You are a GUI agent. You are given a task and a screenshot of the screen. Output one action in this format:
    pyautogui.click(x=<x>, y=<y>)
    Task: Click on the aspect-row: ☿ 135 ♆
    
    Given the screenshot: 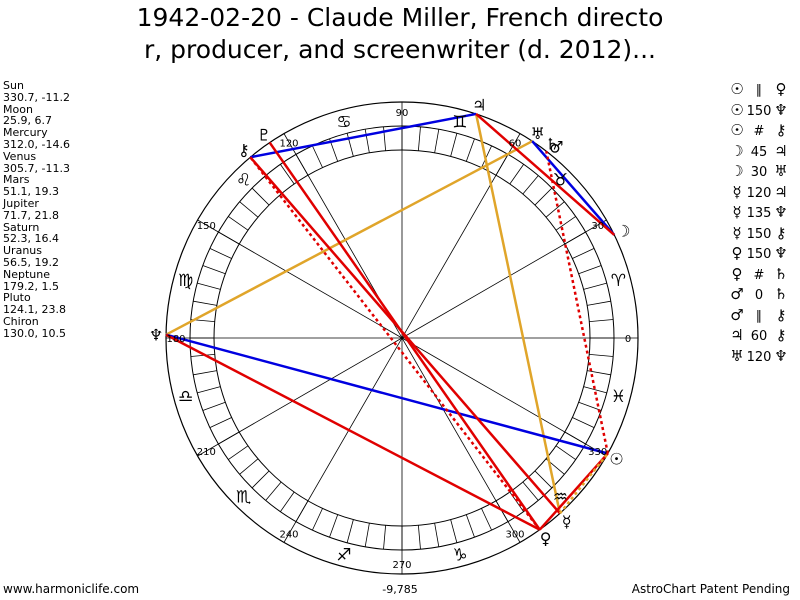 What is the action you would take?
    pyautogui.click(x=759, y=213)
    